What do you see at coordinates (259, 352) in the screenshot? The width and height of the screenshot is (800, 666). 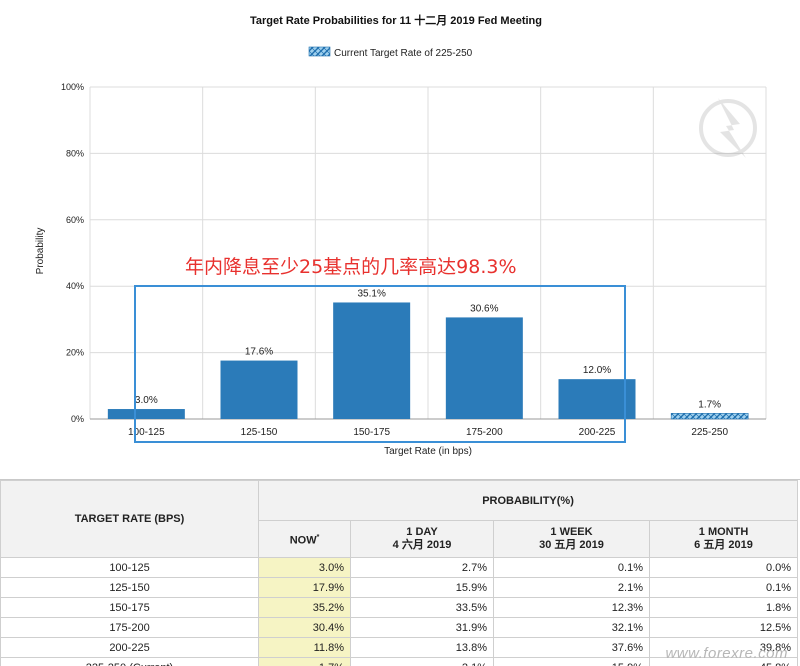 I see `bar-data-label: 17.6%` at bounding box center [259, 352].